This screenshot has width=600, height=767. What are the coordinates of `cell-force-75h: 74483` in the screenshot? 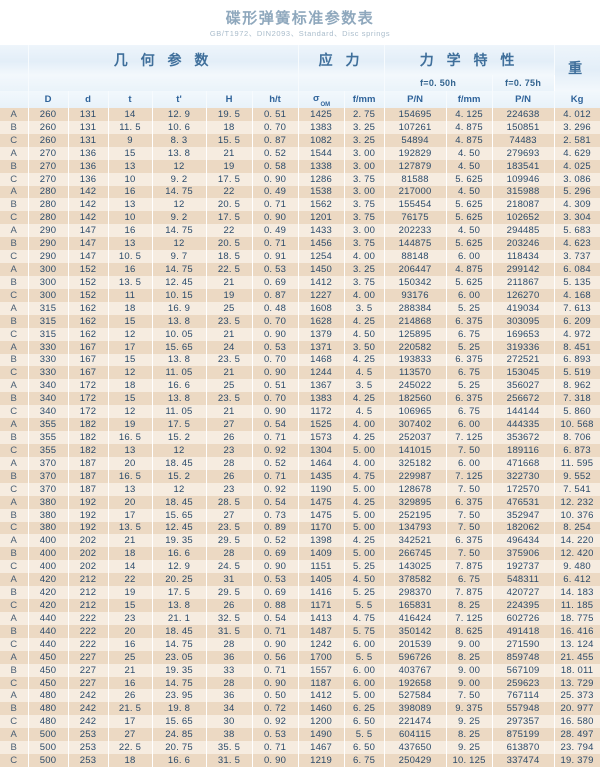 It's located at (523, 140).